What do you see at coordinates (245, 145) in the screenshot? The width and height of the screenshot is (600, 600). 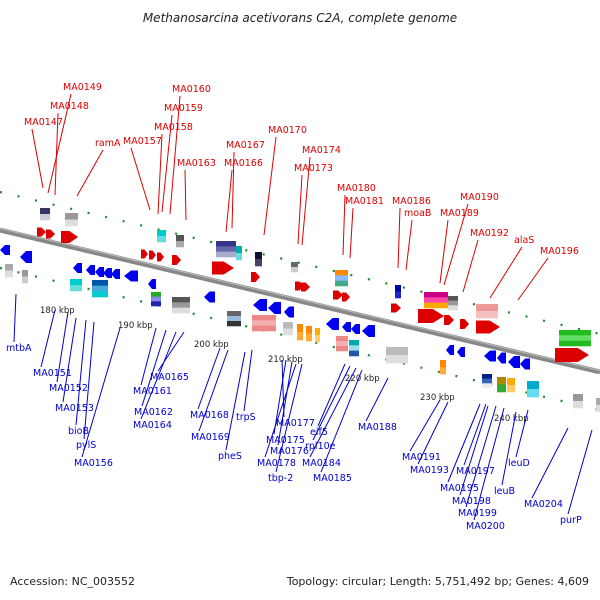 I see `gene-label-ma0167: MA0167` at bounding box center [245, 145].